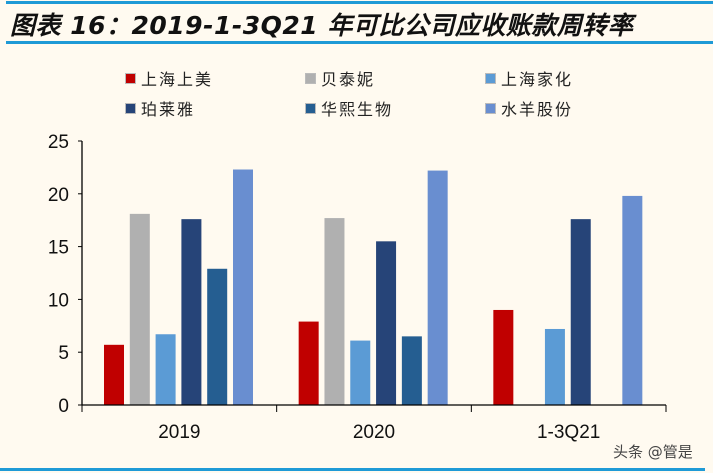 Image resolution: width=713 pixels, height=473 pixels. What do you see at coordinates (352, 469) in the screenshot?
I see `bottom-rule` at bounding box center [352, 469].